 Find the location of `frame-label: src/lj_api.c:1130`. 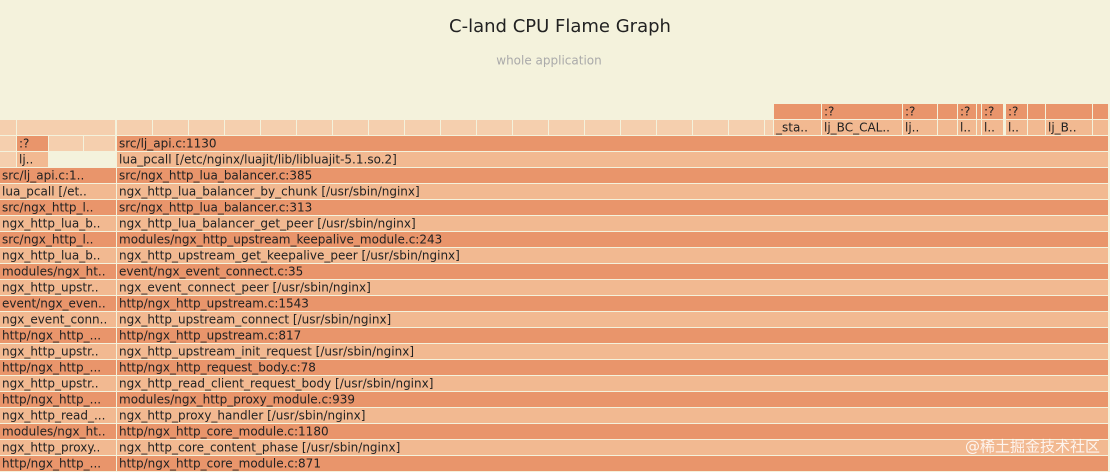

frame-label: src/lj_api.c:1130 is located at coordinates (168, 144).